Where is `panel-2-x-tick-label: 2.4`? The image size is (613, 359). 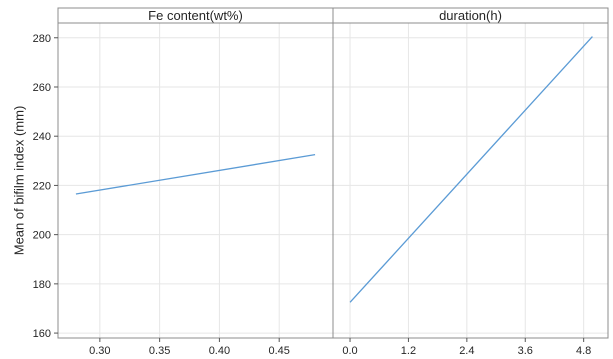 panel-2-x-tick-label: 2.4 is located at coordinates (466, 351).